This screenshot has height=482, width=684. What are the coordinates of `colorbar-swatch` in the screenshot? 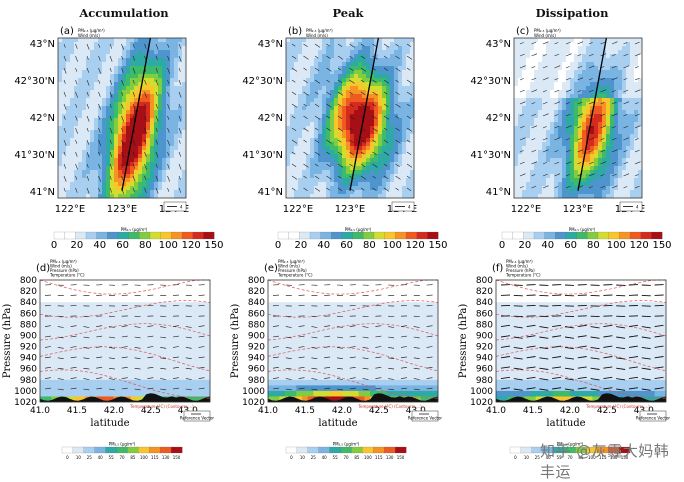 It's located at (304, 235).